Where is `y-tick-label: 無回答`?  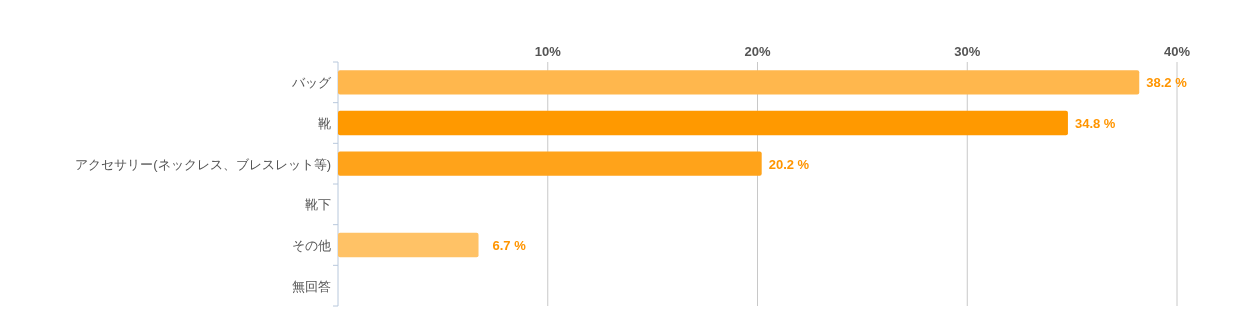
y-tick-label: 無回答 is located at coordinates (311, 286).